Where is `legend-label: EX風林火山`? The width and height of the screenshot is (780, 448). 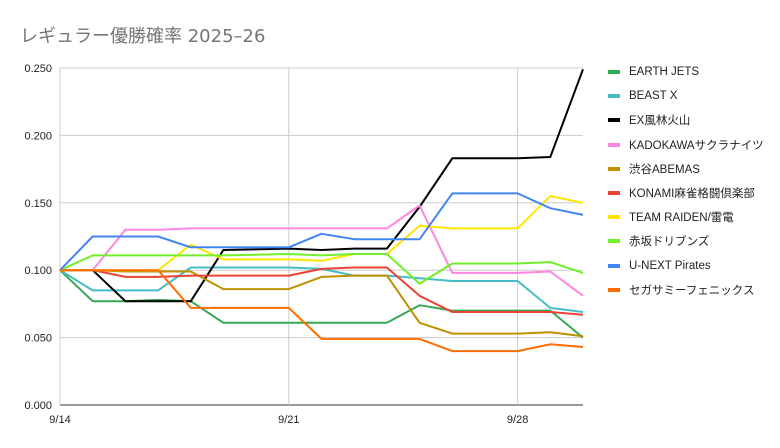
legend-label: EX風林火山 is located at coordinates (660, 121).